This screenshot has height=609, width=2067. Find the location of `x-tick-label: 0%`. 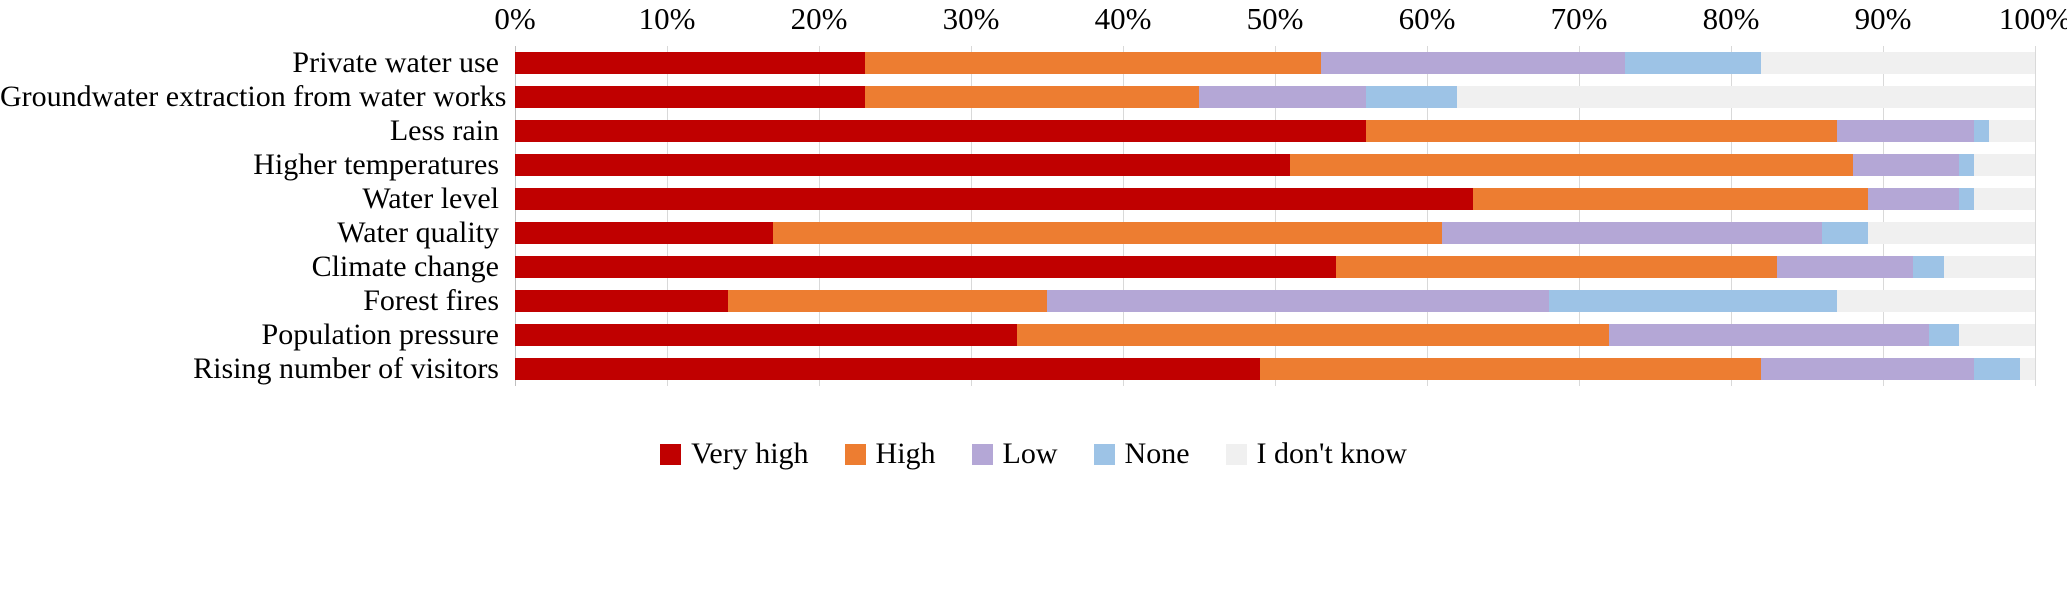

x-tick-label: 0% is located at coordinates (515, 18).